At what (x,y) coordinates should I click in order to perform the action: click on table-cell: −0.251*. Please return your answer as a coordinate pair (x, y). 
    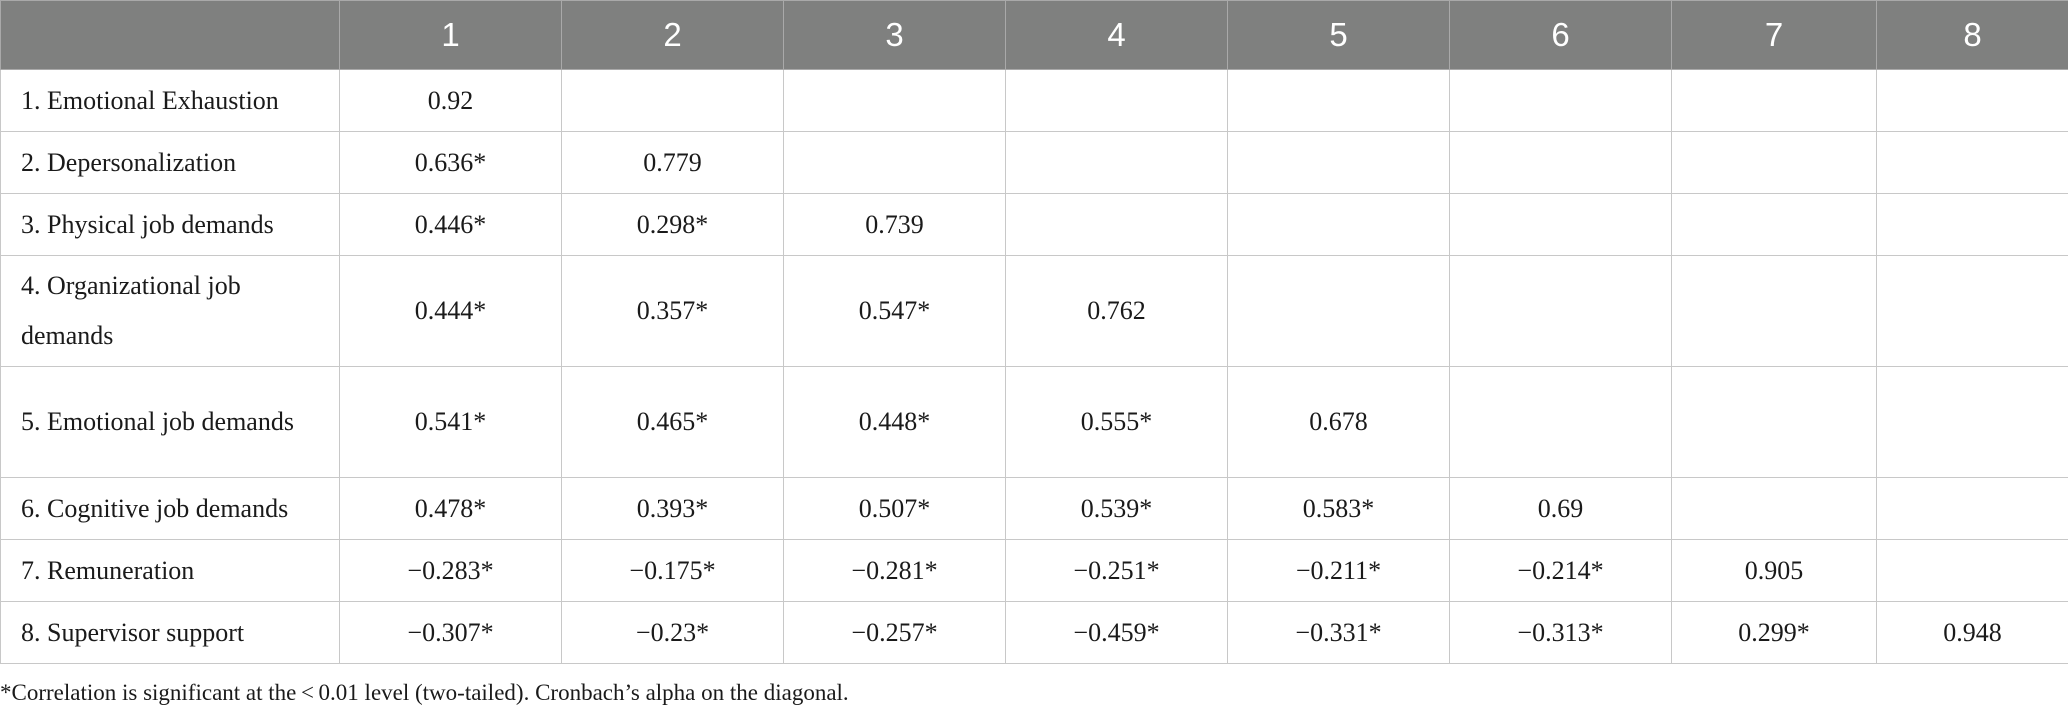
    Looking at the image, I should click on (1116, 570).